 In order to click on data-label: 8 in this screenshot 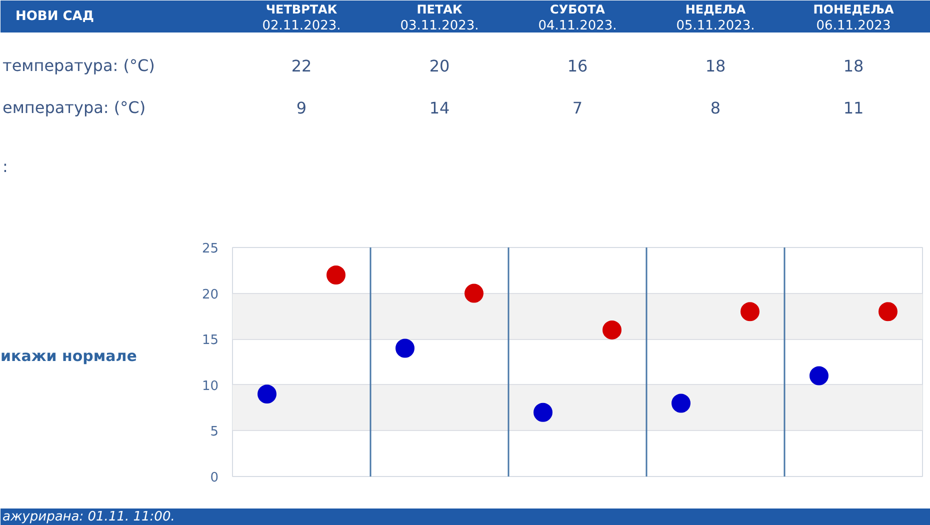, I will do `click(715, 108)`.